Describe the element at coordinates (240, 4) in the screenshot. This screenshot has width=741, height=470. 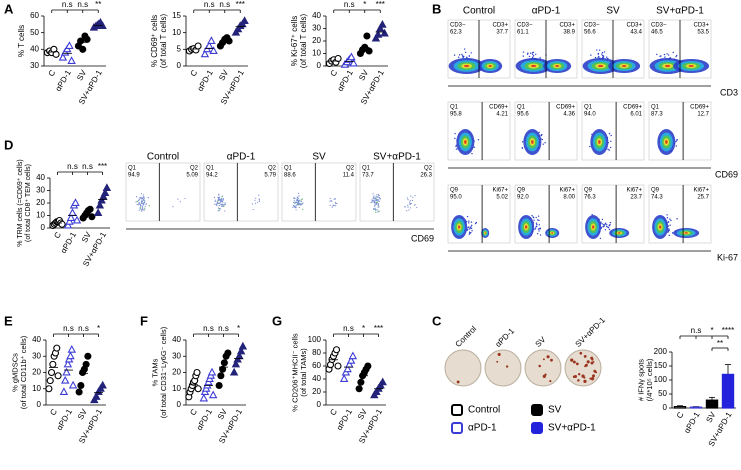
I see `significance: ***` at that location.